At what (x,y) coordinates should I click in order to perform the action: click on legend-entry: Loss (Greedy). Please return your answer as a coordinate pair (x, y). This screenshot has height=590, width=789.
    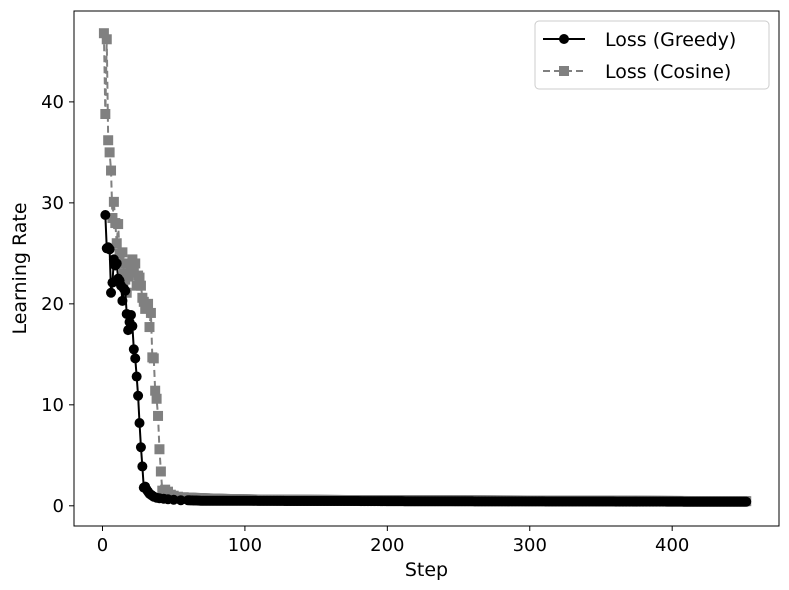
    Looking at the image, I should click on (639, 40).